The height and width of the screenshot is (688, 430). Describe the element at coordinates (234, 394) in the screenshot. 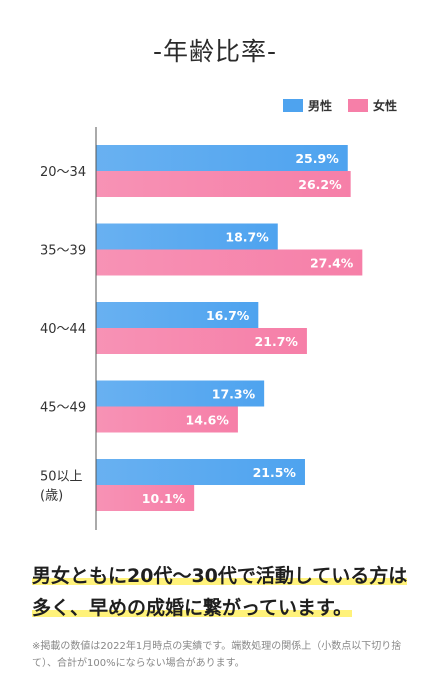

I see `data-label-male-3: 17.3%` at that location.